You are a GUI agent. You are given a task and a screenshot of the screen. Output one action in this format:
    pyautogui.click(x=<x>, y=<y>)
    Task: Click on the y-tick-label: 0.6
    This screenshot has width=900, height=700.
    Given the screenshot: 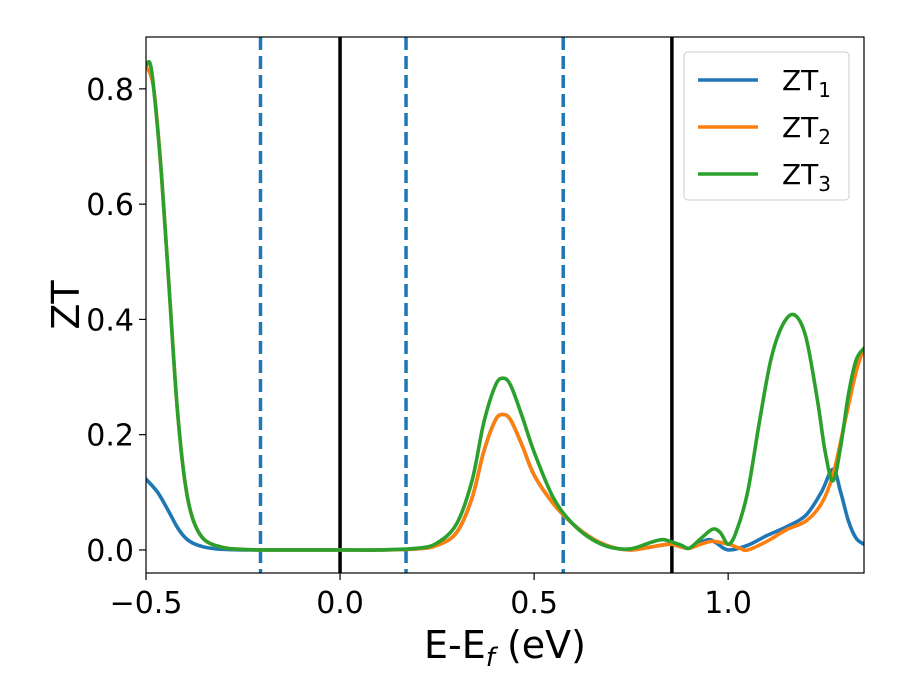 What is the action you would take?
    pyautogui.click(x=110, y=205)
    